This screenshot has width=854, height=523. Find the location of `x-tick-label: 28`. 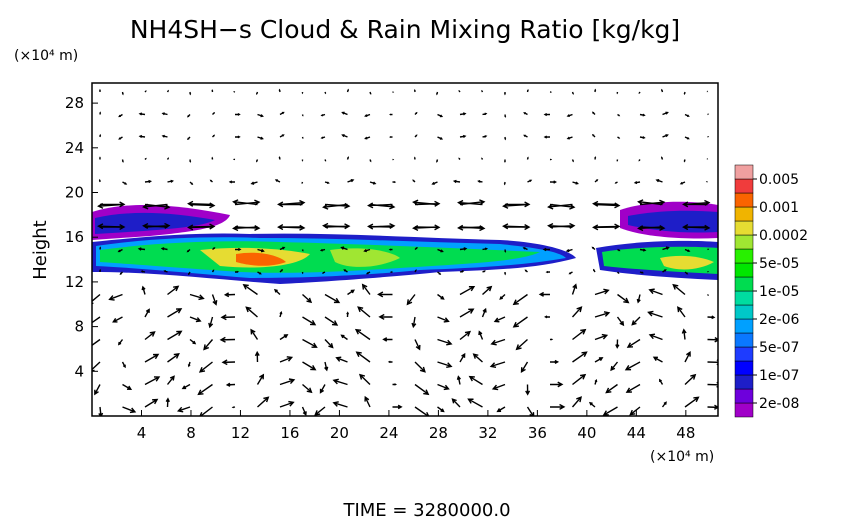

x-tick-label: 28 is located at coordinates (438, 433).